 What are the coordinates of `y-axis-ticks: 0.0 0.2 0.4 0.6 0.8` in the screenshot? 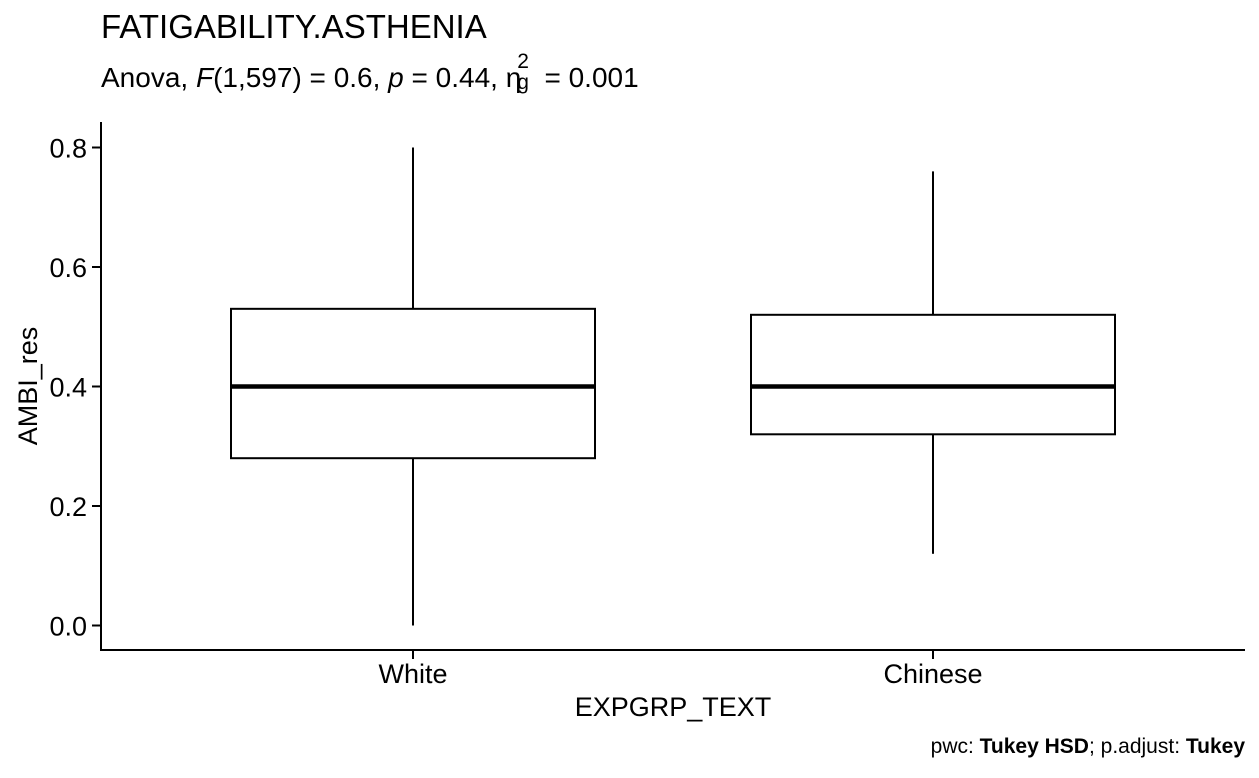 It's located at (75, 388).